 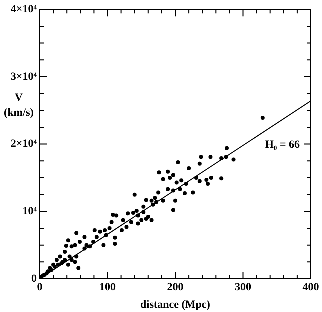 I want to click on y-tick-label: 2×10⁴, so click(x=24, y=144).